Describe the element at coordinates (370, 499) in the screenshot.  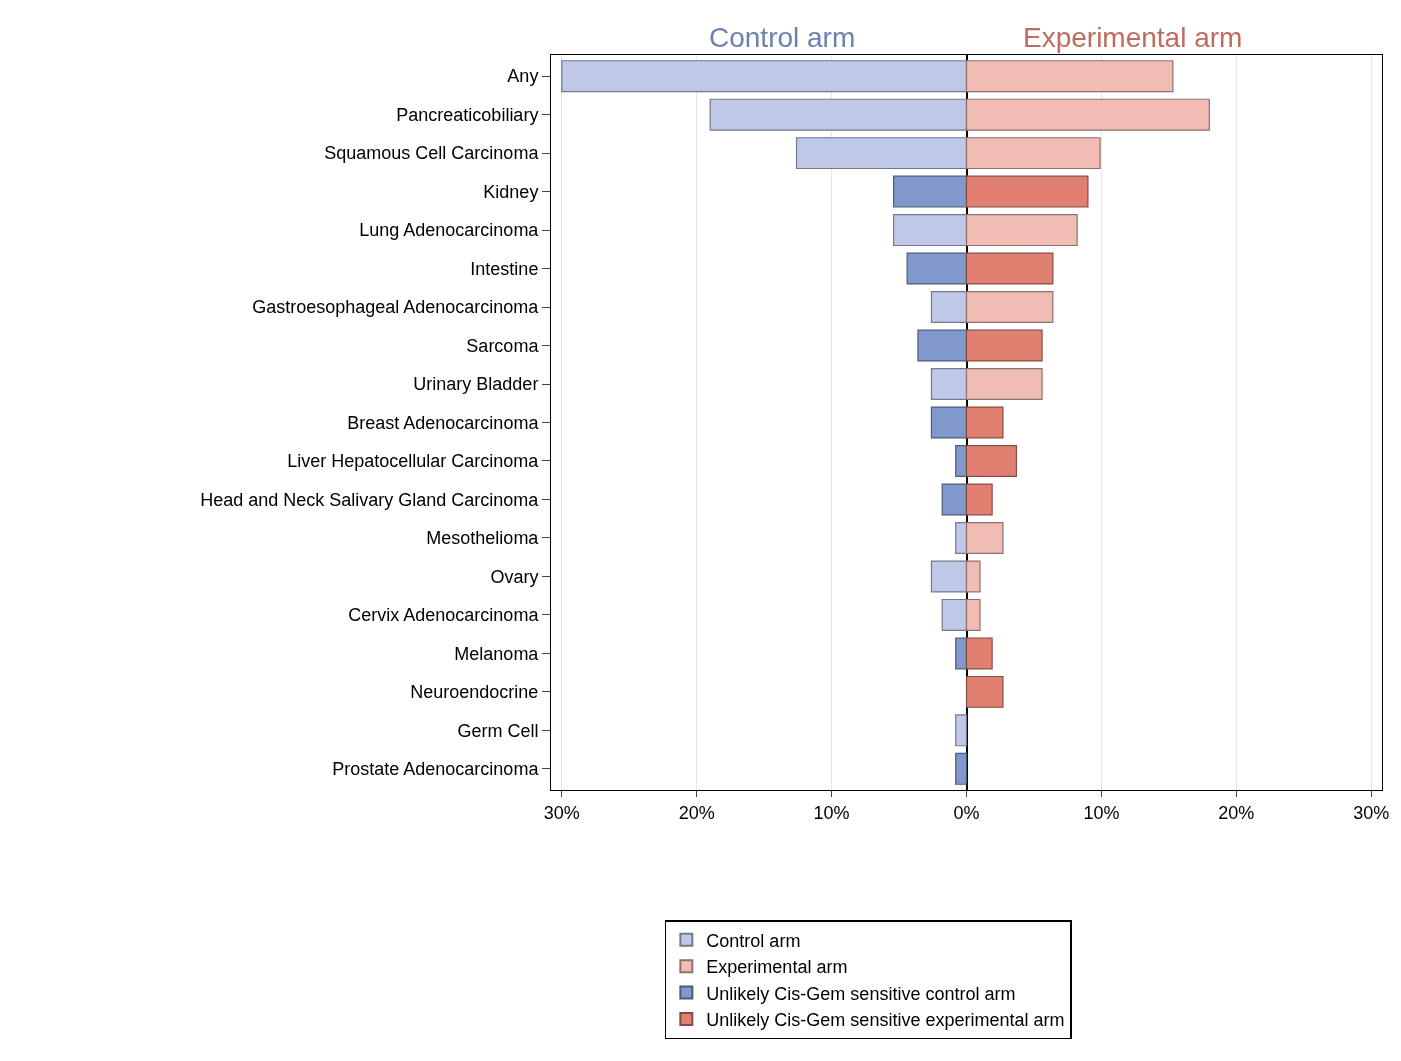
I see `y-tick-label: Head and Neck Salivary Gland Carcinoma` at that location.